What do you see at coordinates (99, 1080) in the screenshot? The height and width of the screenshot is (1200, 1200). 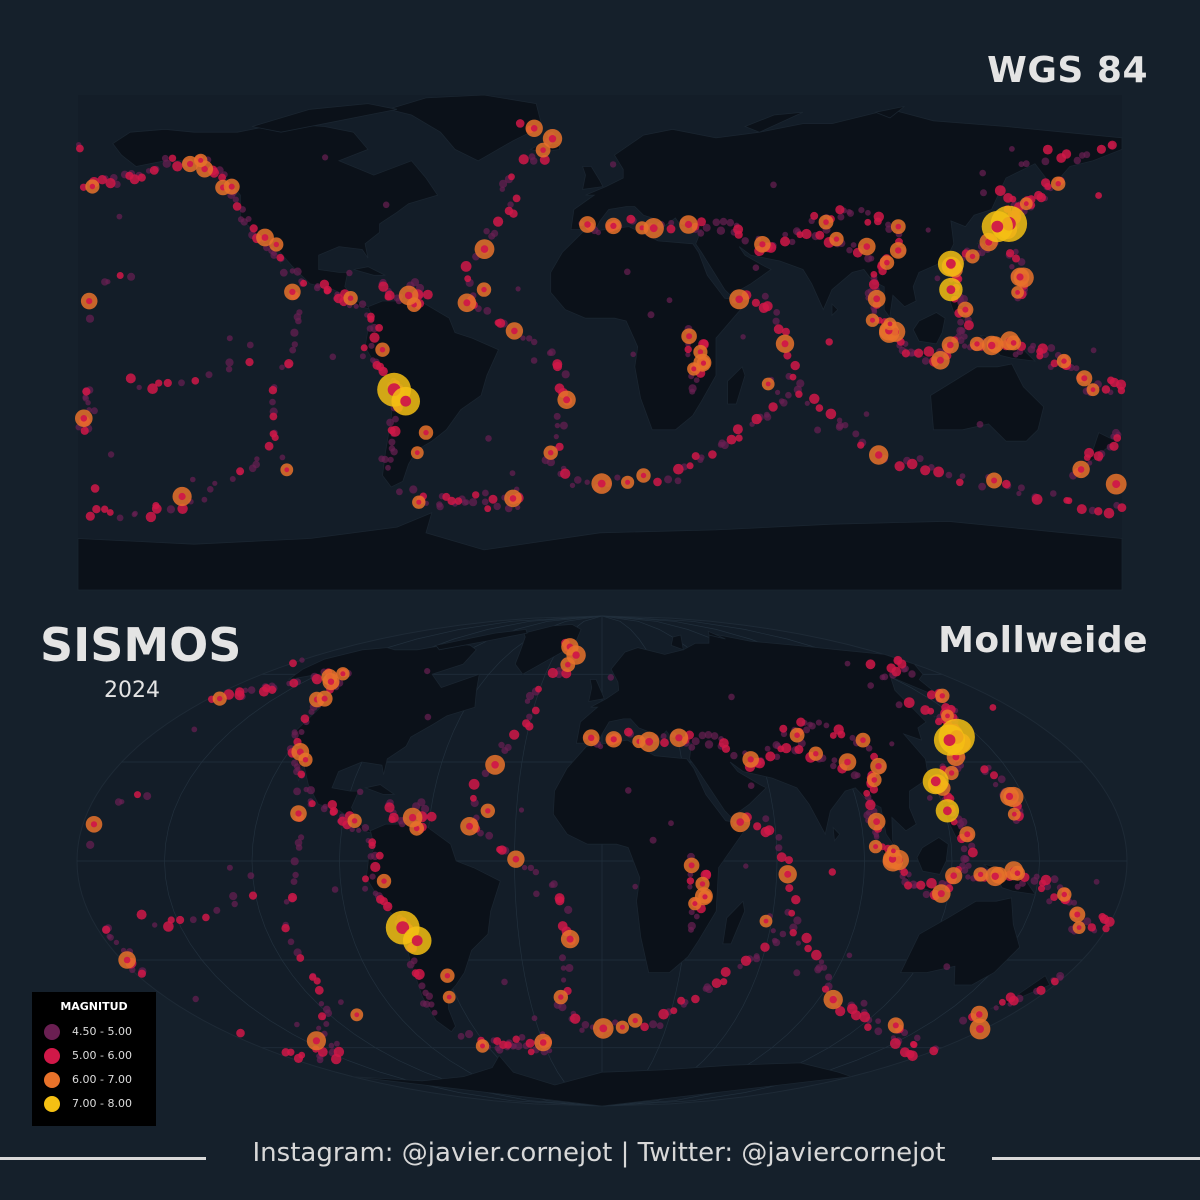 I see `legend-item: 6.00 - 7.00` at bounding box center [99, 1080].